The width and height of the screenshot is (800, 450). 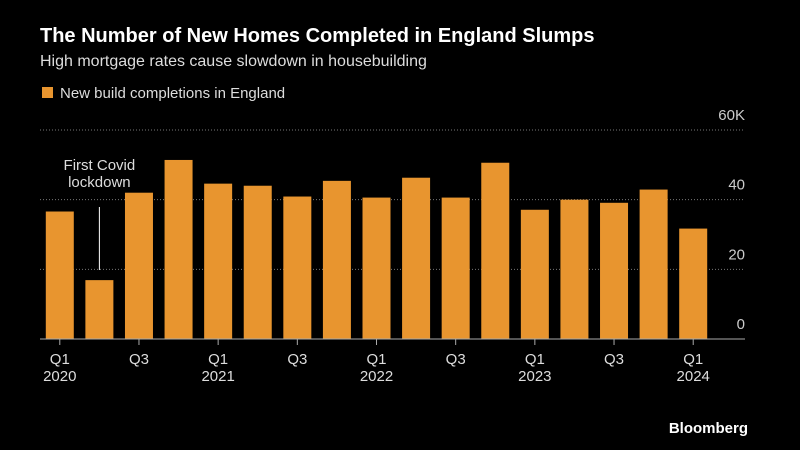 I want to click on x-tick-label: Q1 2022, so click(x=376, y=368).